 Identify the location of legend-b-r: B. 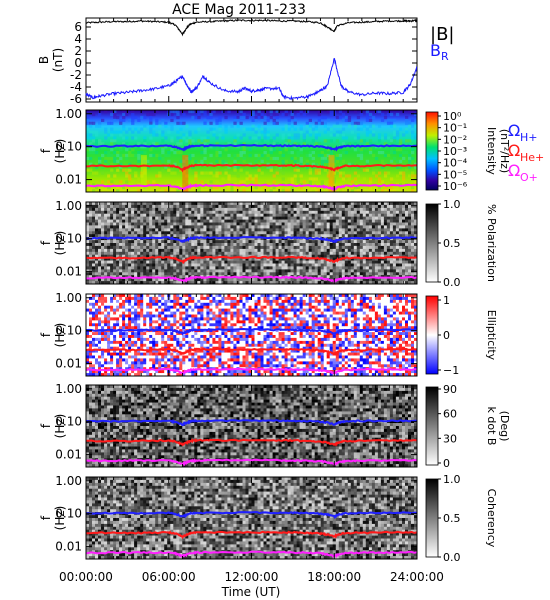
(435, 50).